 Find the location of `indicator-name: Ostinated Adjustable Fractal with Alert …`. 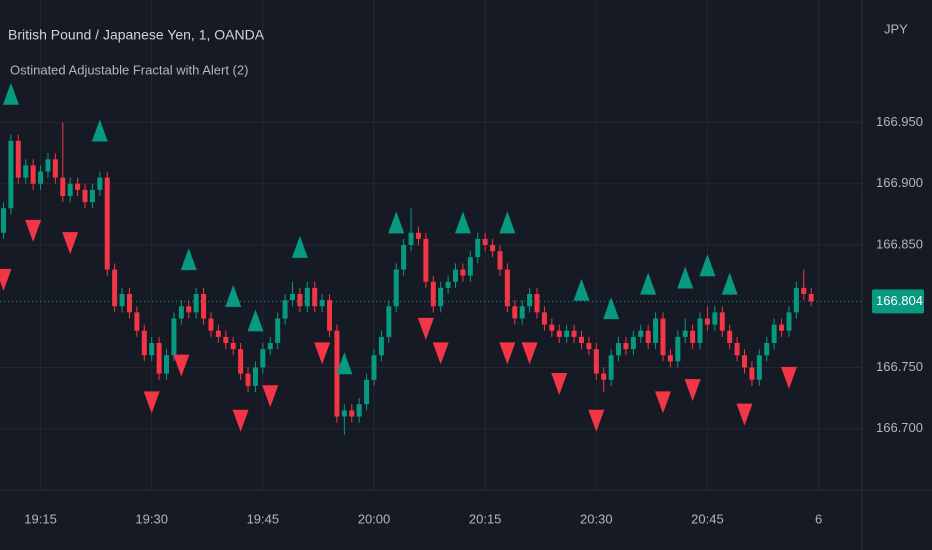

indicator-name: Ostinated Adjustable Fractal with Alert … is located at coordinates (129, 69).